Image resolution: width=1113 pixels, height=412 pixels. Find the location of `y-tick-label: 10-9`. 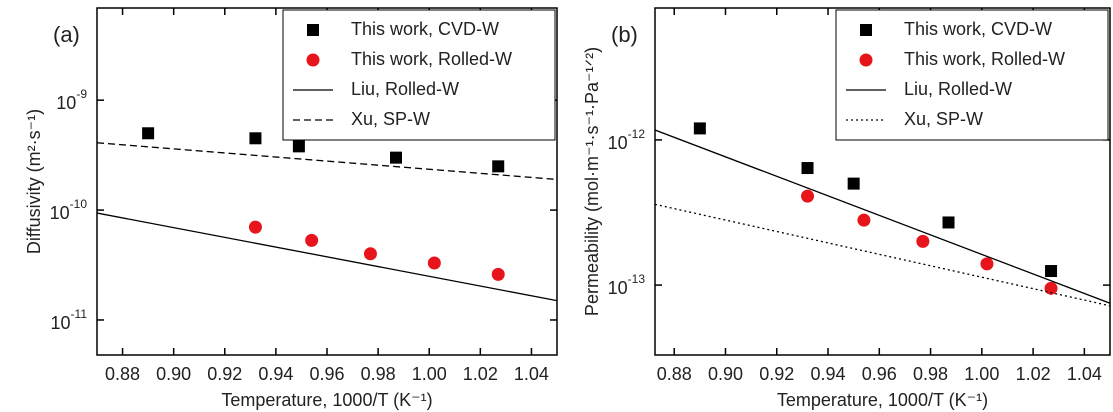

y-tick-label: 10-9 is located at coordinates (71, 100).